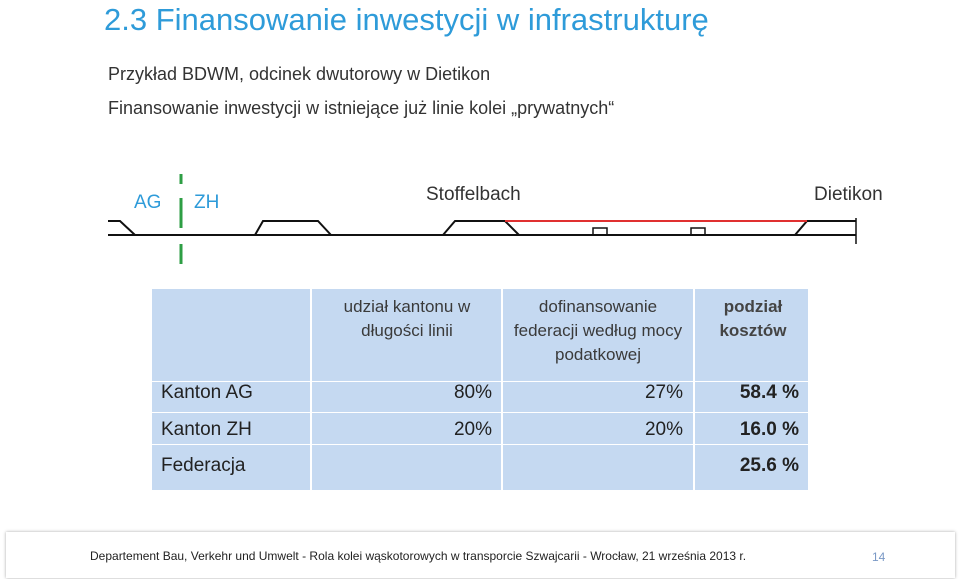 The width and height of the screenshot is (960, 579). I want to click on row-label: Kanton ZH, so click(206, 429).